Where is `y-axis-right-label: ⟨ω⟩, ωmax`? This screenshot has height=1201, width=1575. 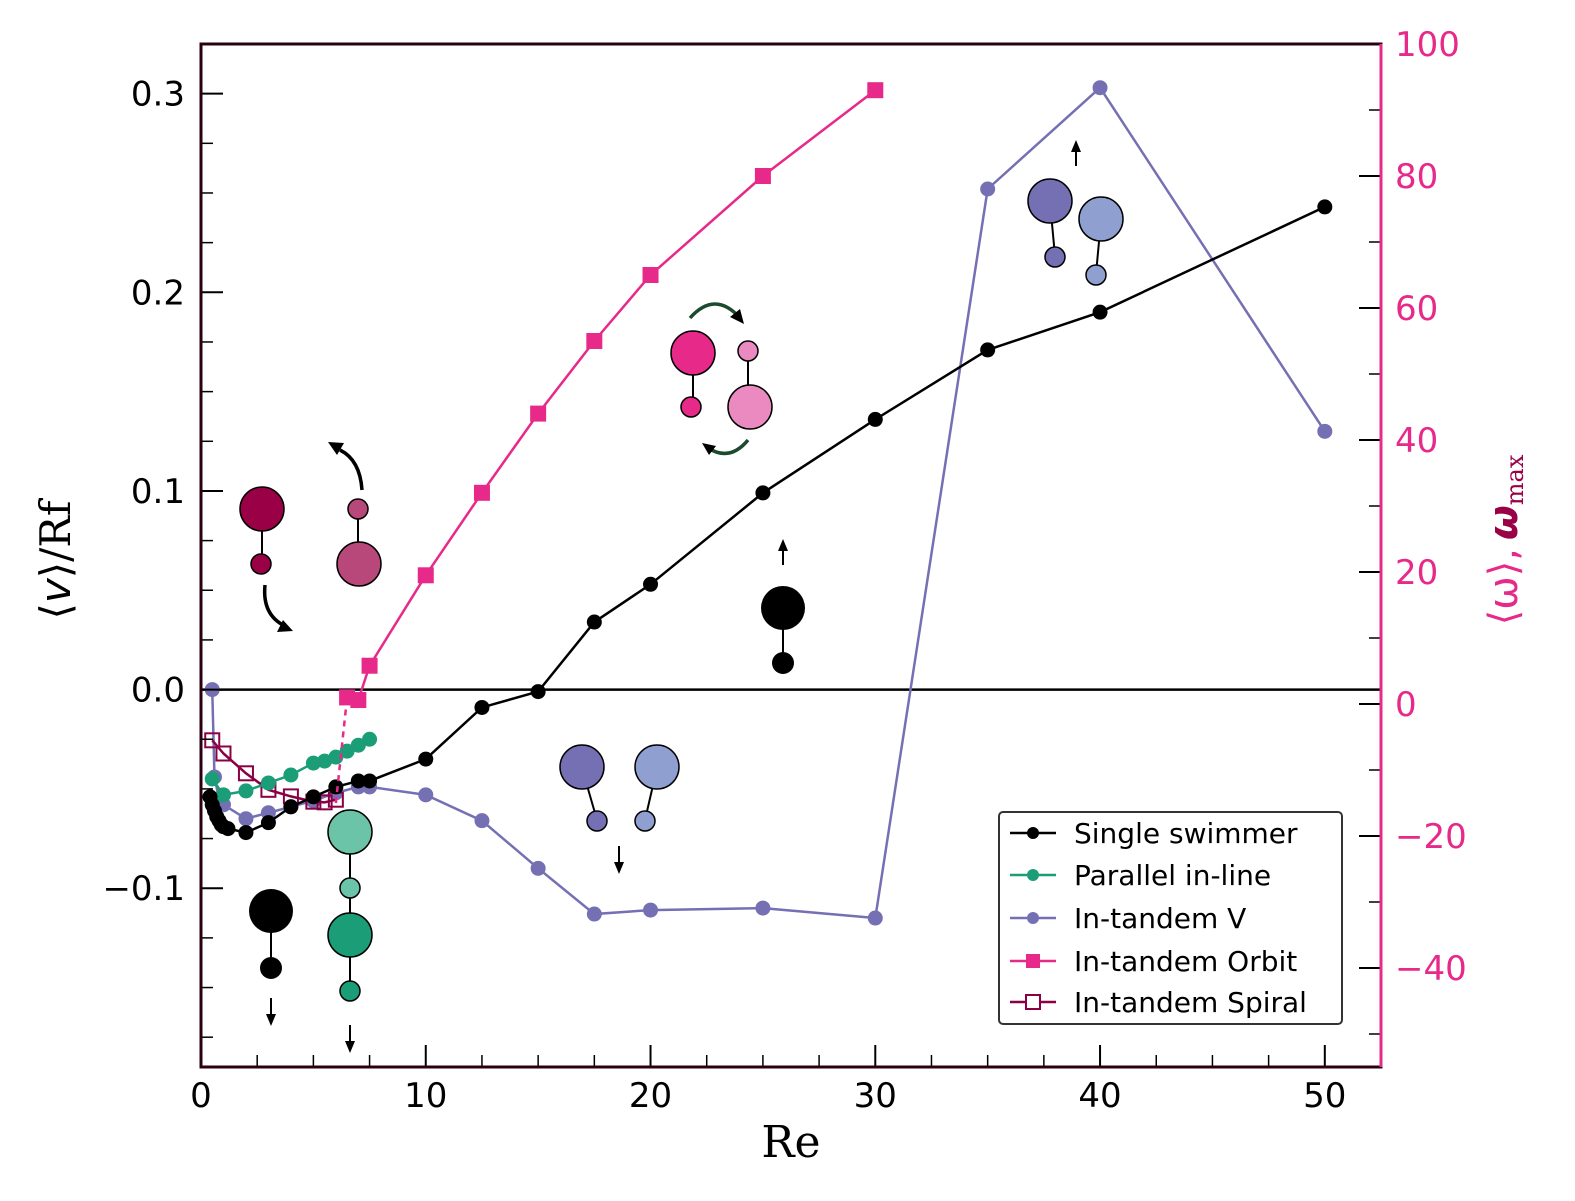
y-axis-right-label: ⟨ω⟩, ωmax is located at coordinates (1505, 539).